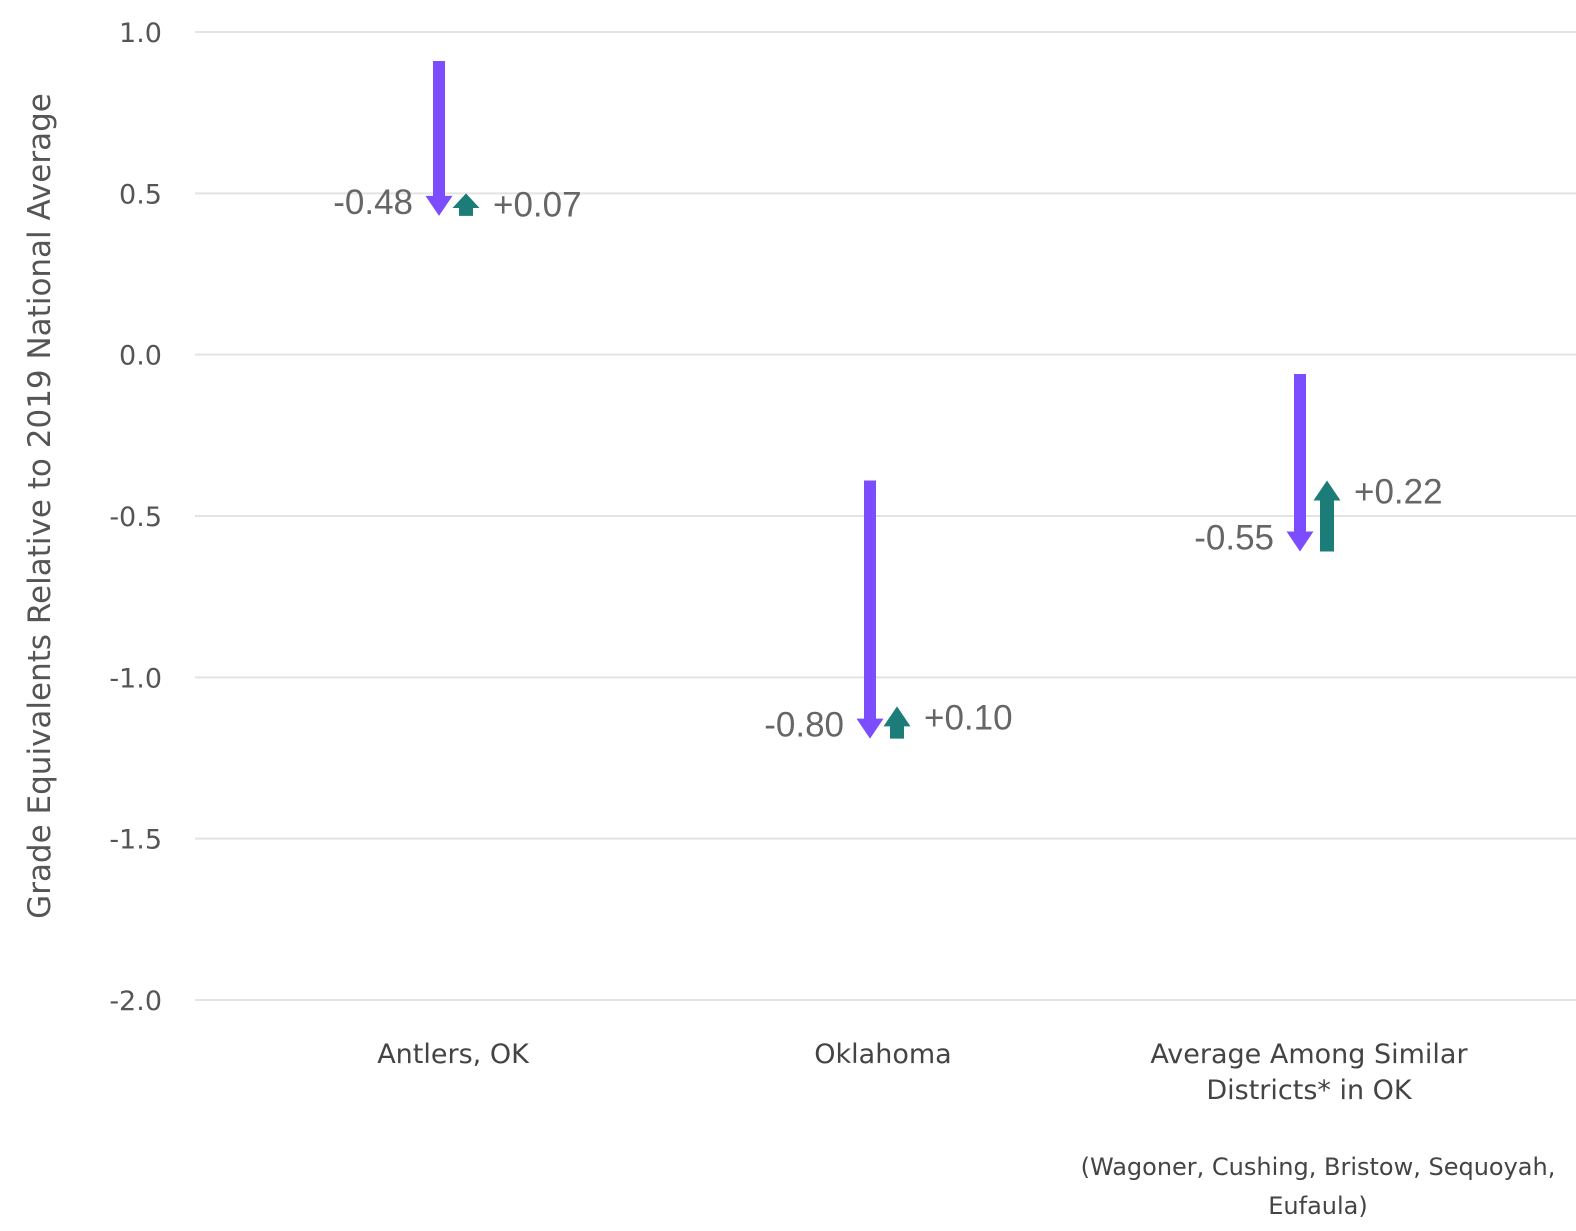 The height and width of the screenshot is (1231, 1576). What do you see at coordinates (135, 840) in the screenshot?
I see `y-tick-label: -1.5` at bounding box center [135, 840].